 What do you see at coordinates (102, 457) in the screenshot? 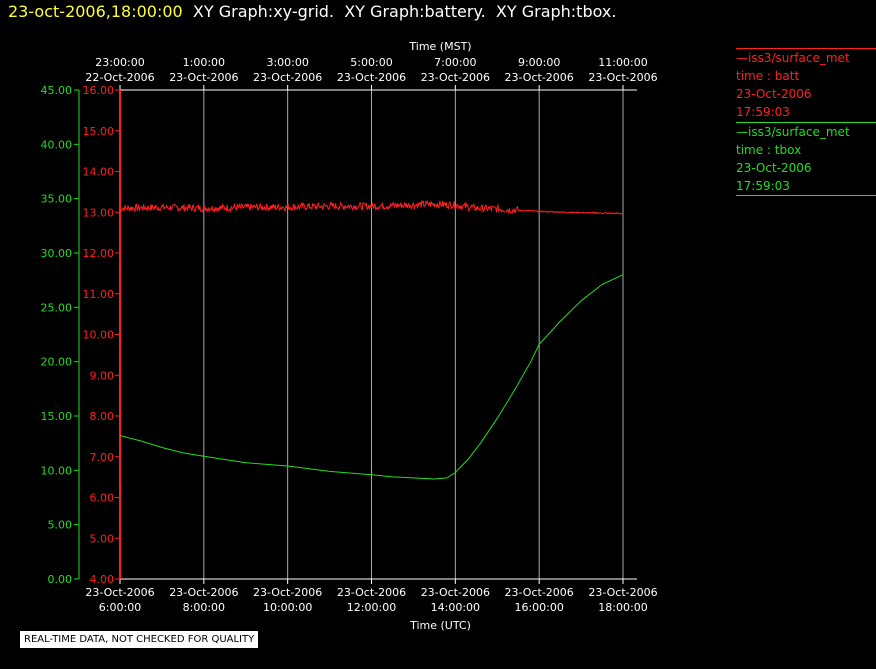
I see `y-inner-tick-label: 7.00` at bounding box center [102, 457].